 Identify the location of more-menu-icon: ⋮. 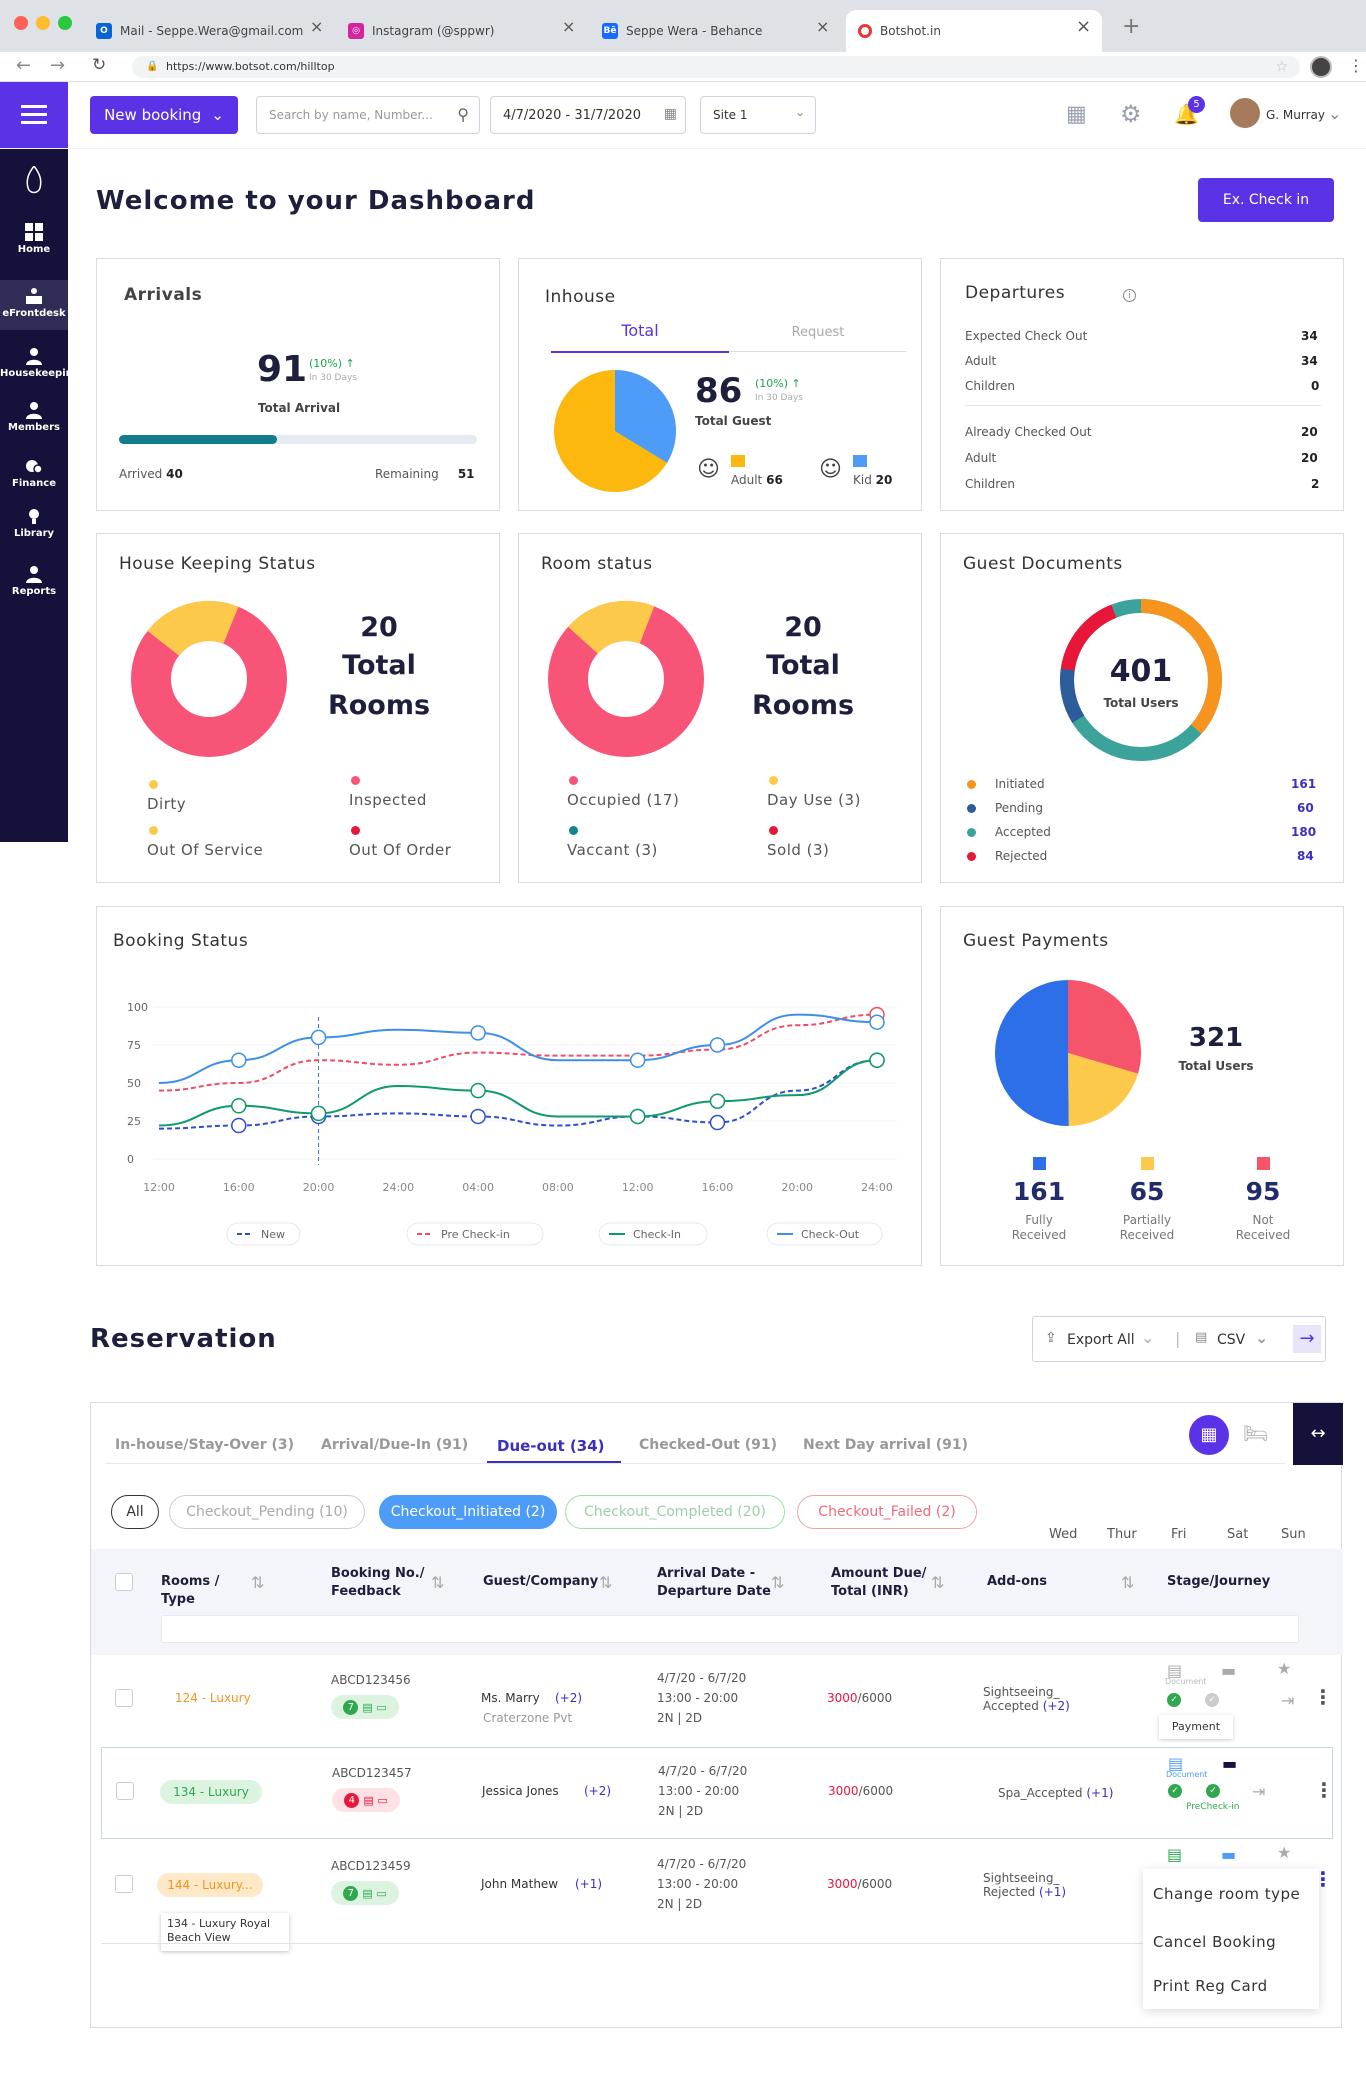
(1356, 65).